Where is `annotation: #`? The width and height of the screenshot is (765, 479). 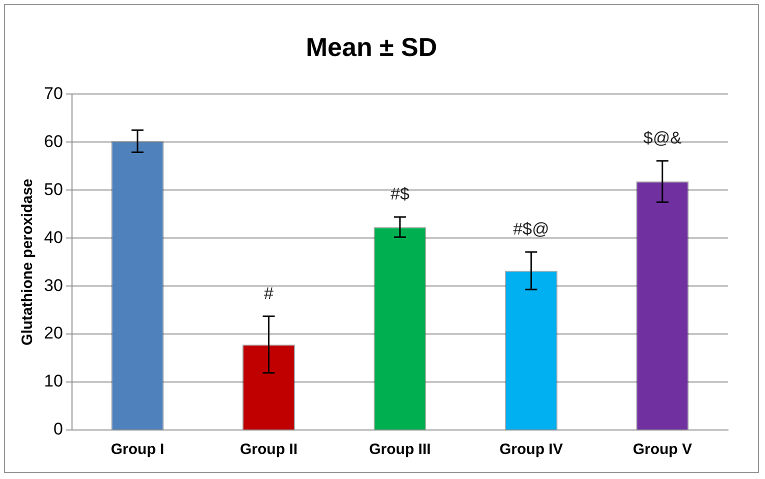 annotation: # is located at coordinates (269, 293).